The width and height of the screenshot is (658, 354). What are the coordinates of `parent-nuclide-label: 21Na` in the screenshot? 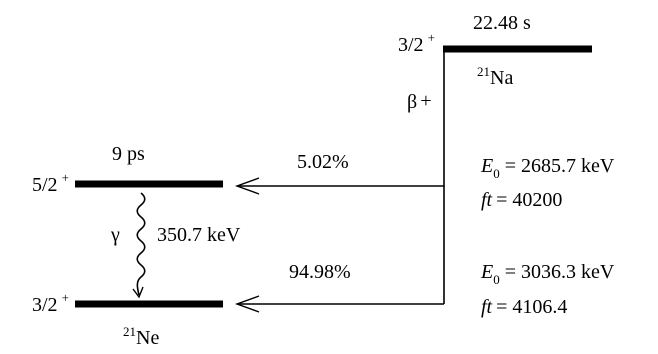 It's located at (495, 76).